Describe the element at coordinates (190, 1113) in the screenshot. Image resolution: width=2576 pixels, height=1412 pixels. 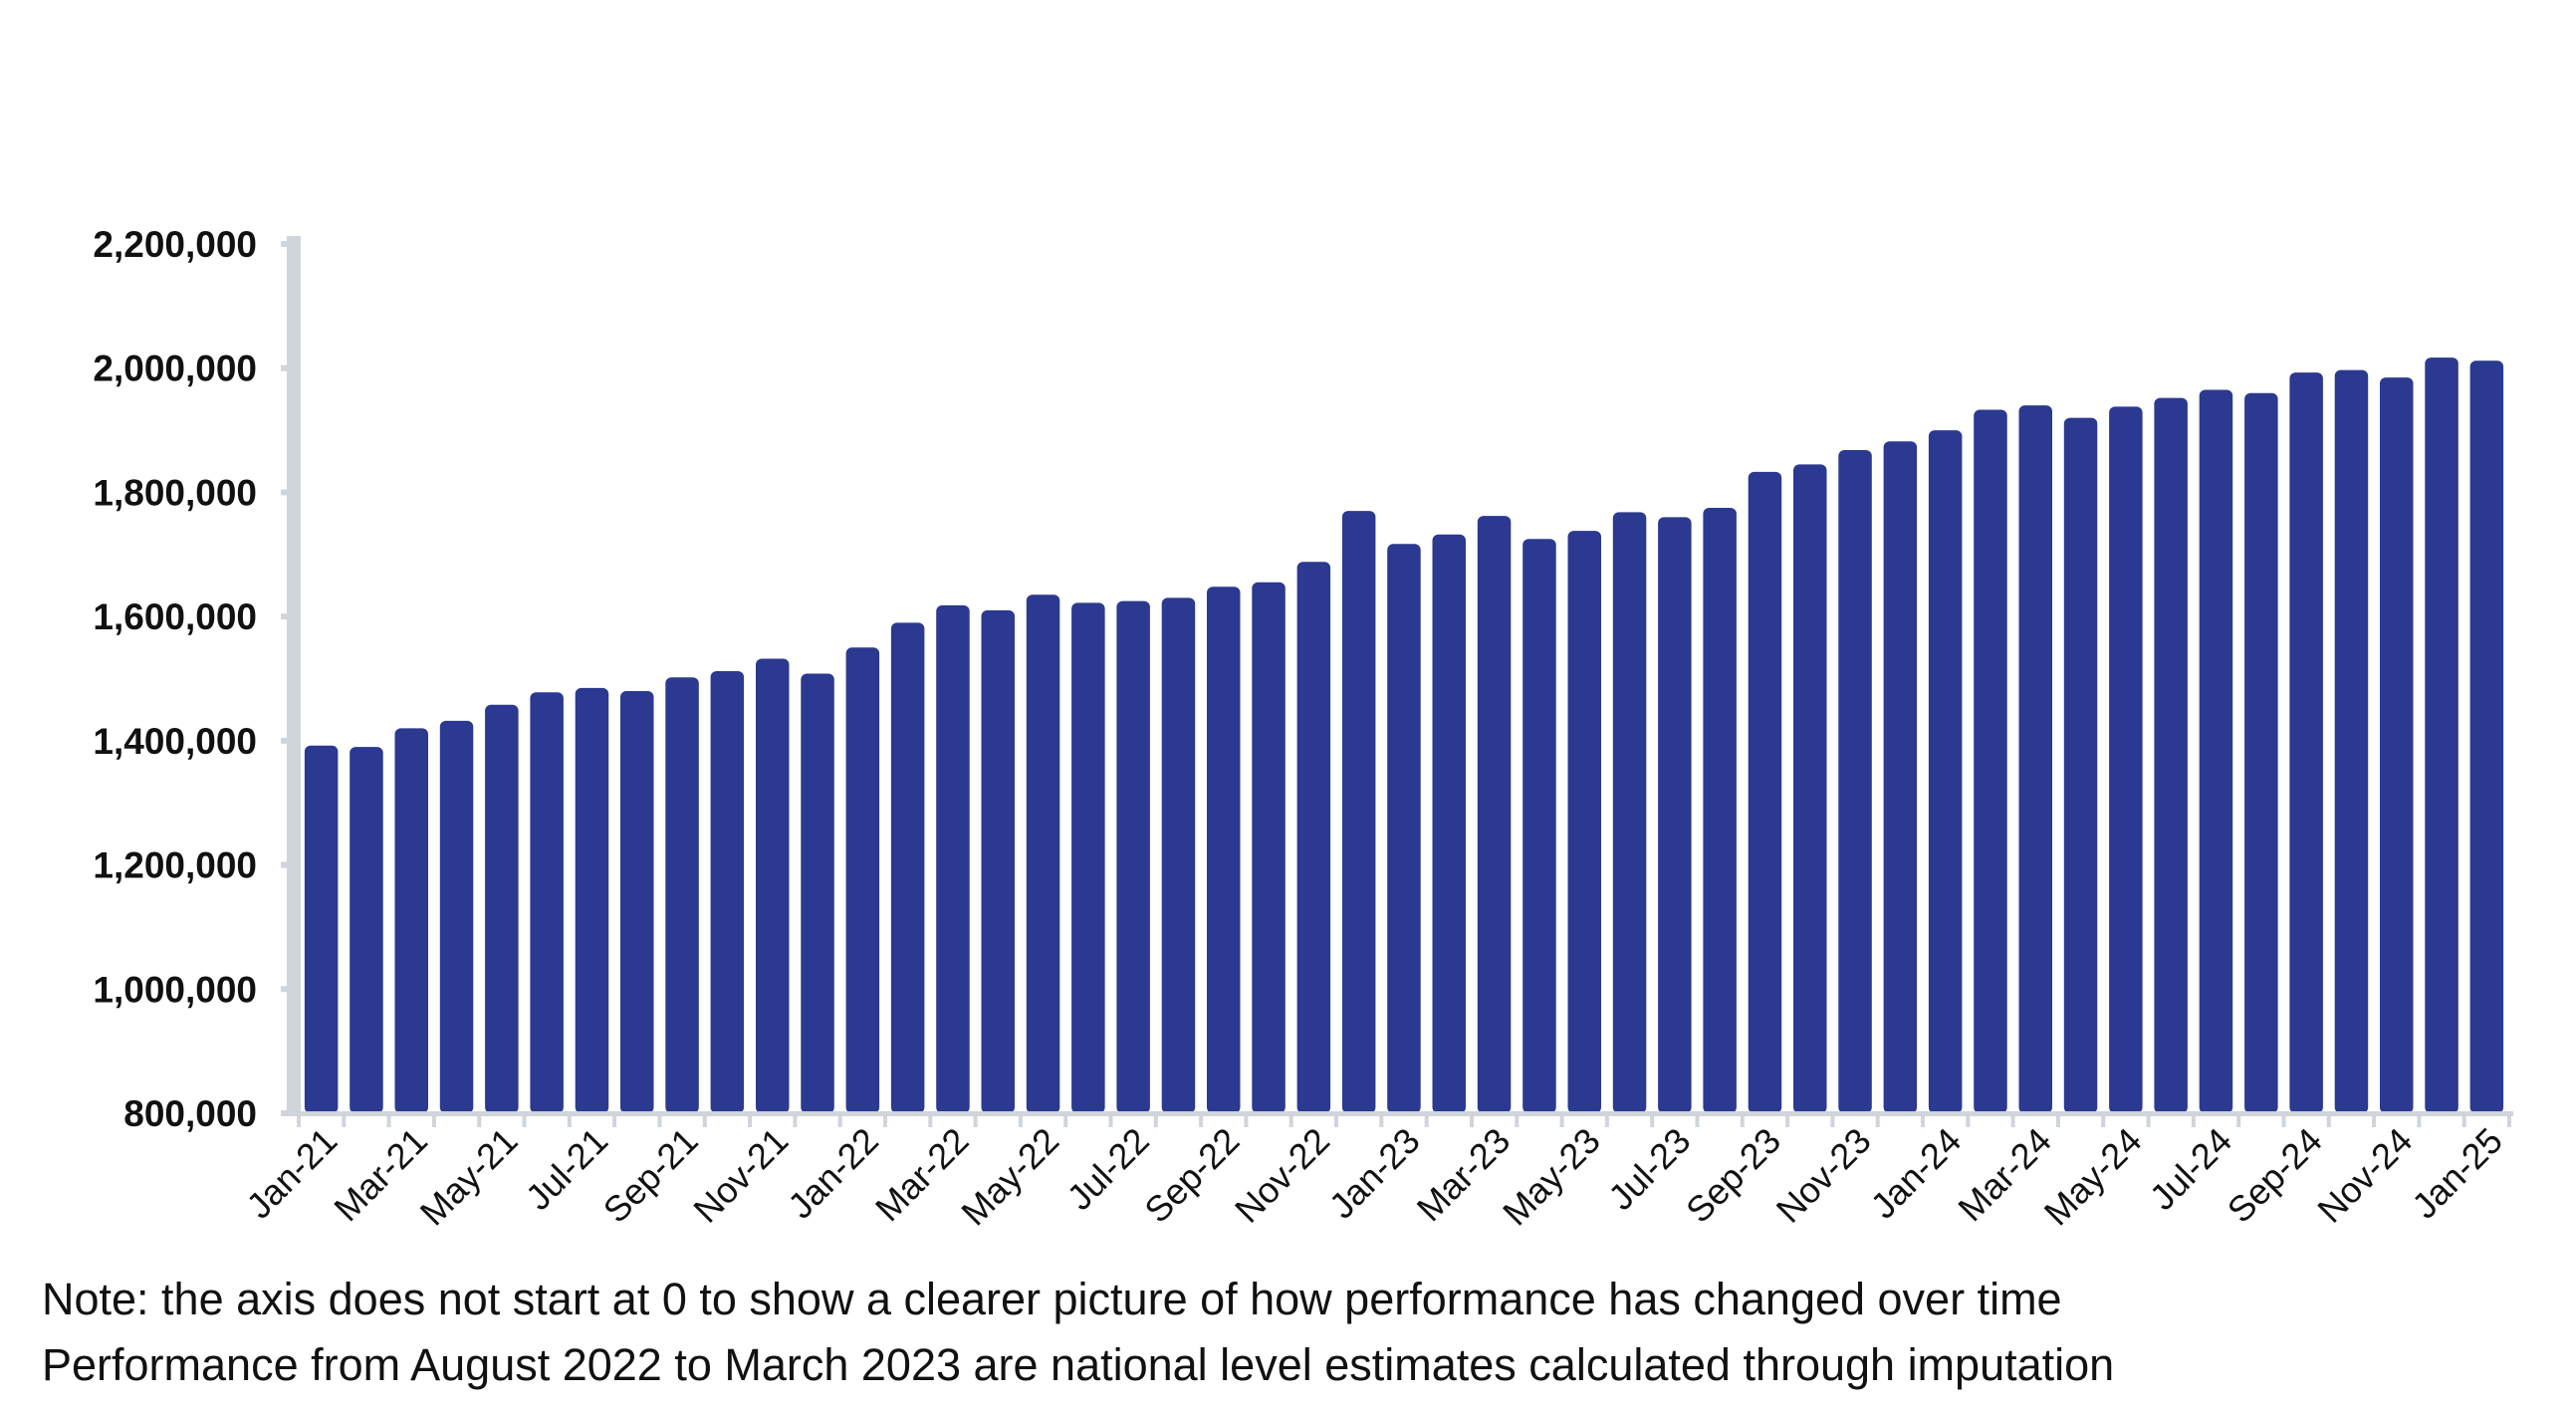
I see `y-tick-label: 800,000` at that location.